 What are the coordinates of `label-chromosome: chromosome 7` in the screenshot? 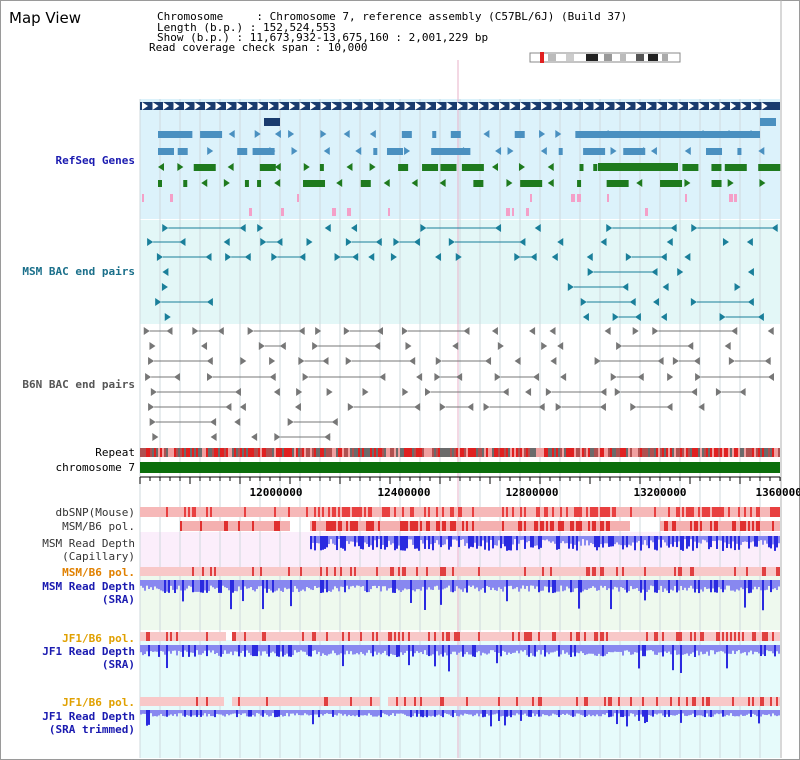 It's located at (95, 467).